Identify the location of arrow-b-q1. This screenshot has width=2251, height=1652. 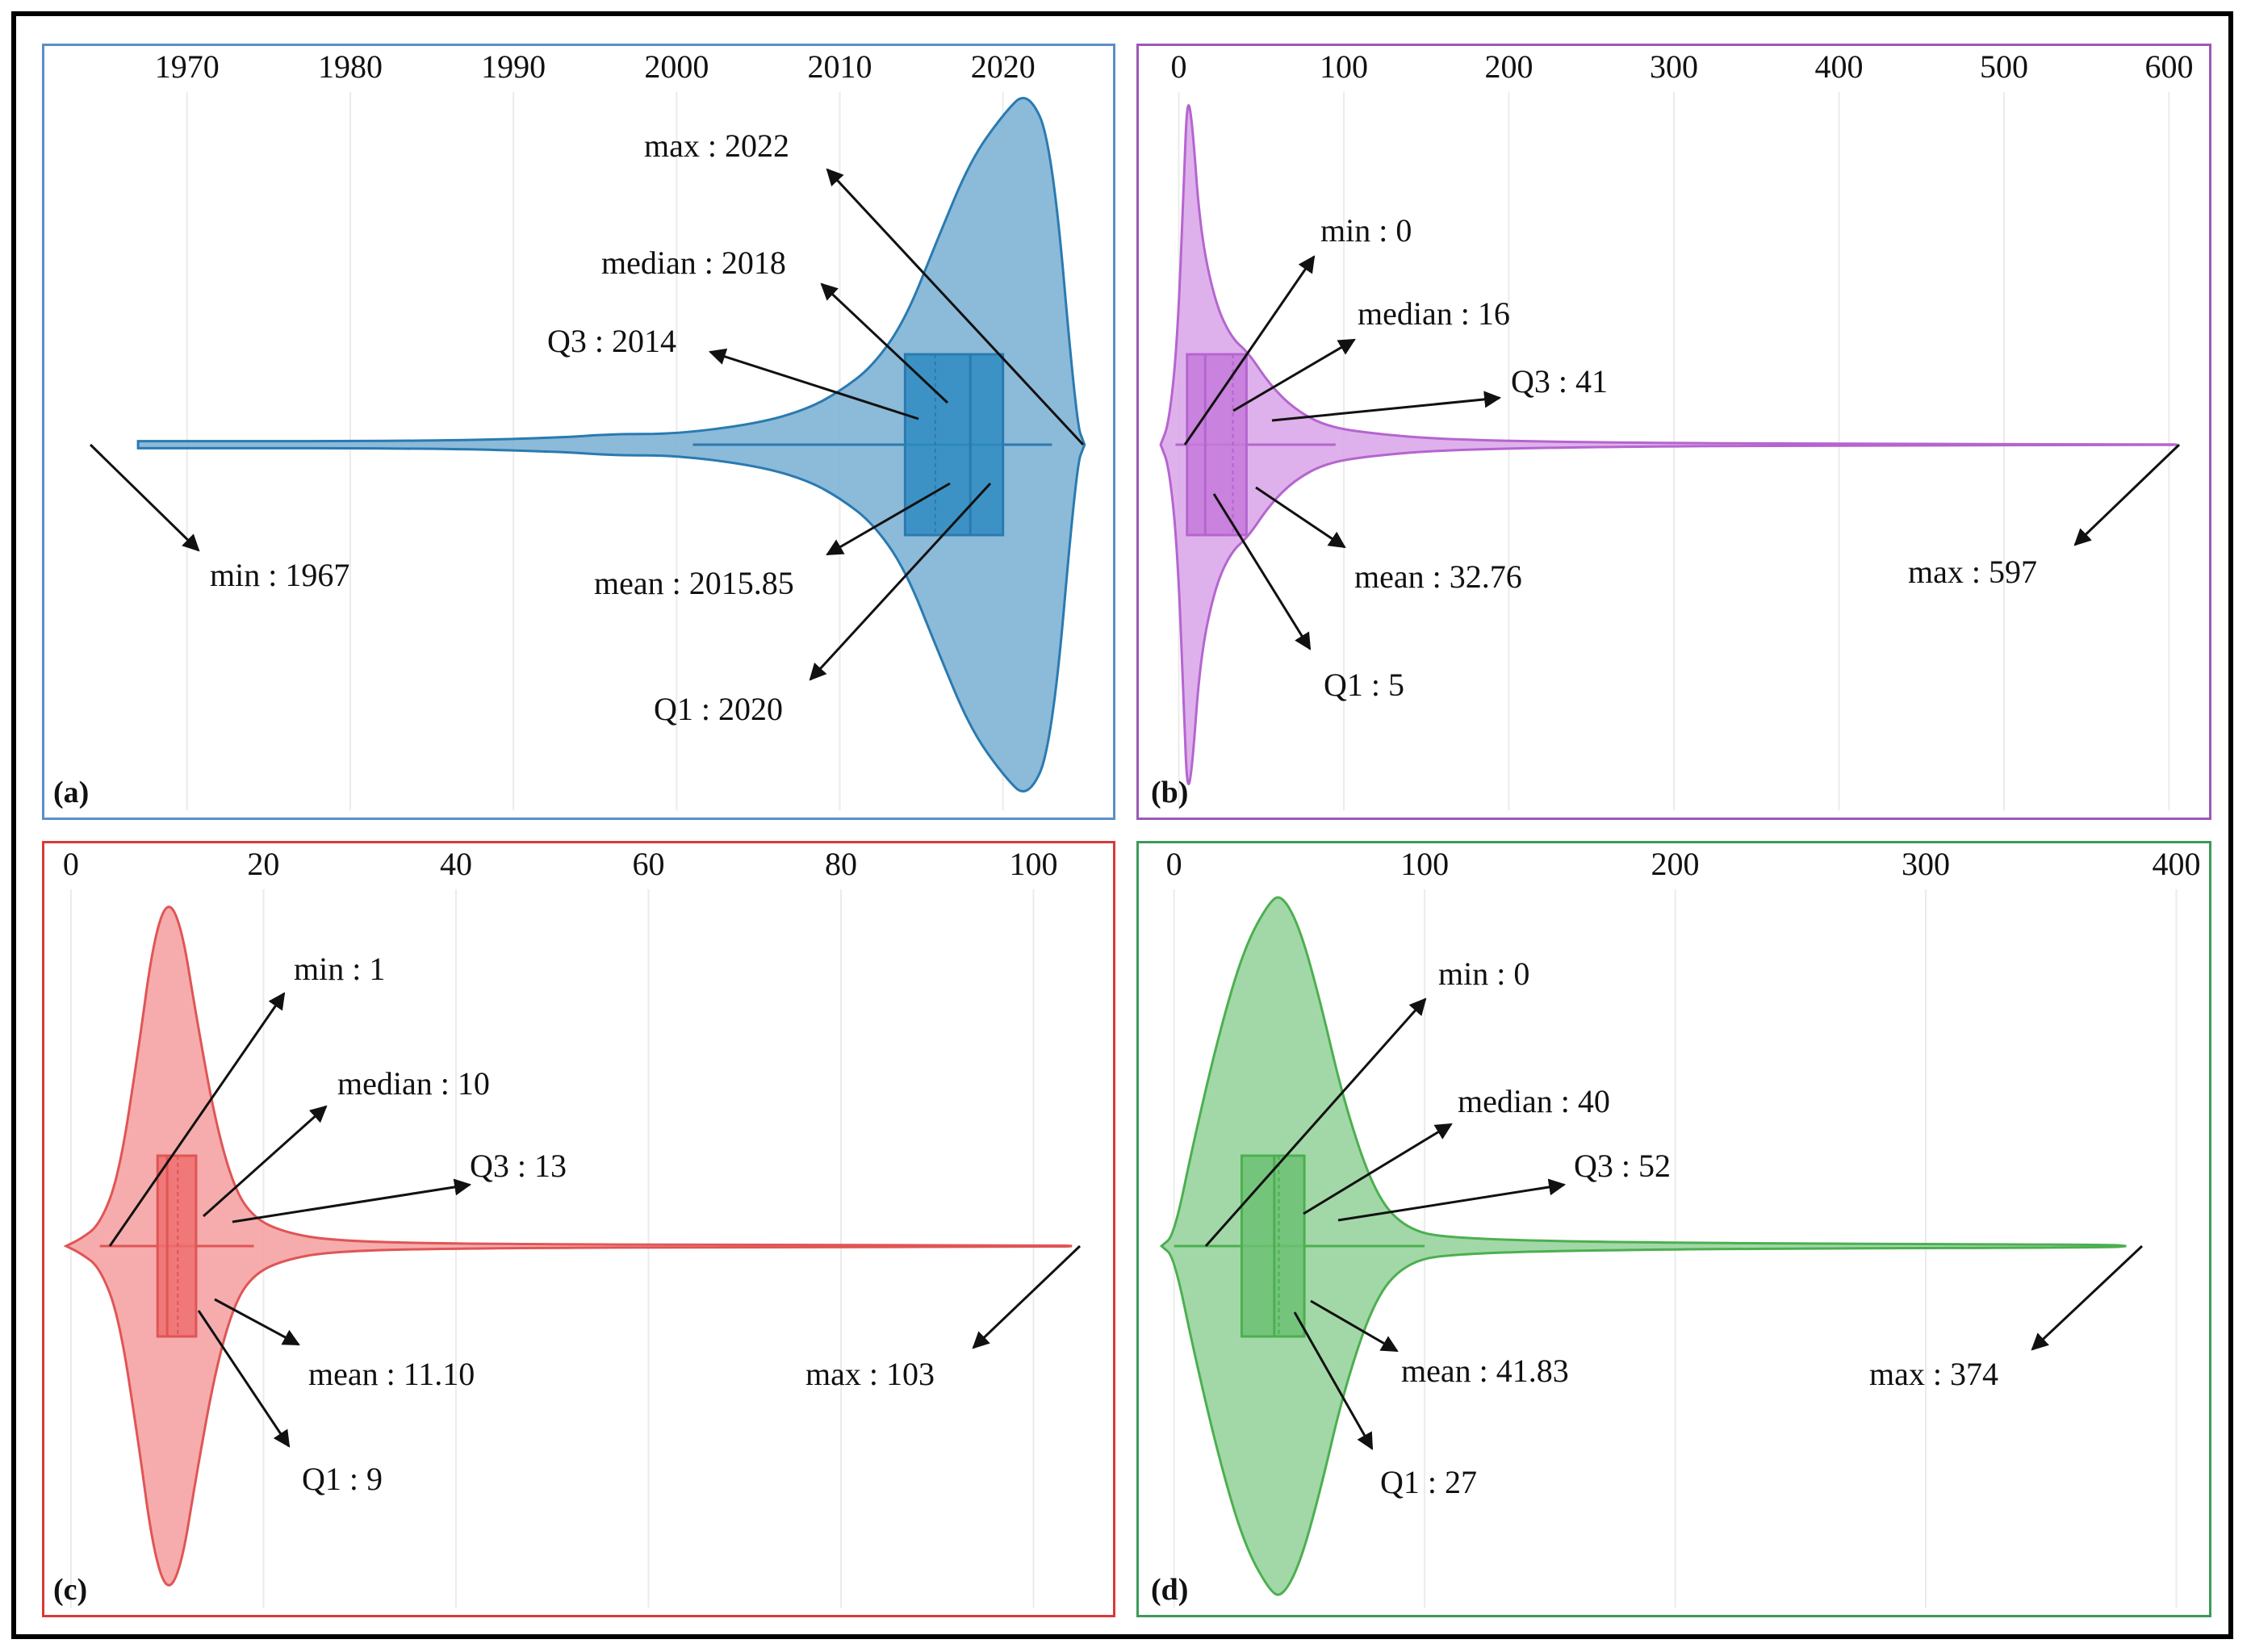
(1262, 571).